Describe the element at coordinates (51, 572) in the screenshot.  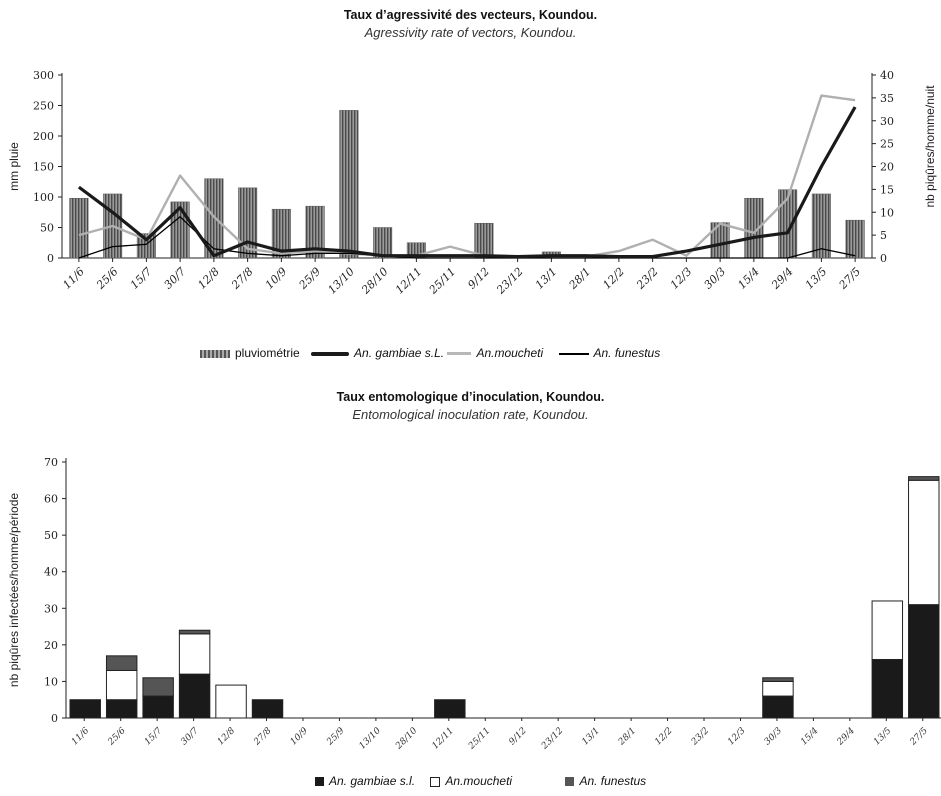
I see `chart2-ytick-label: 40` at that location.